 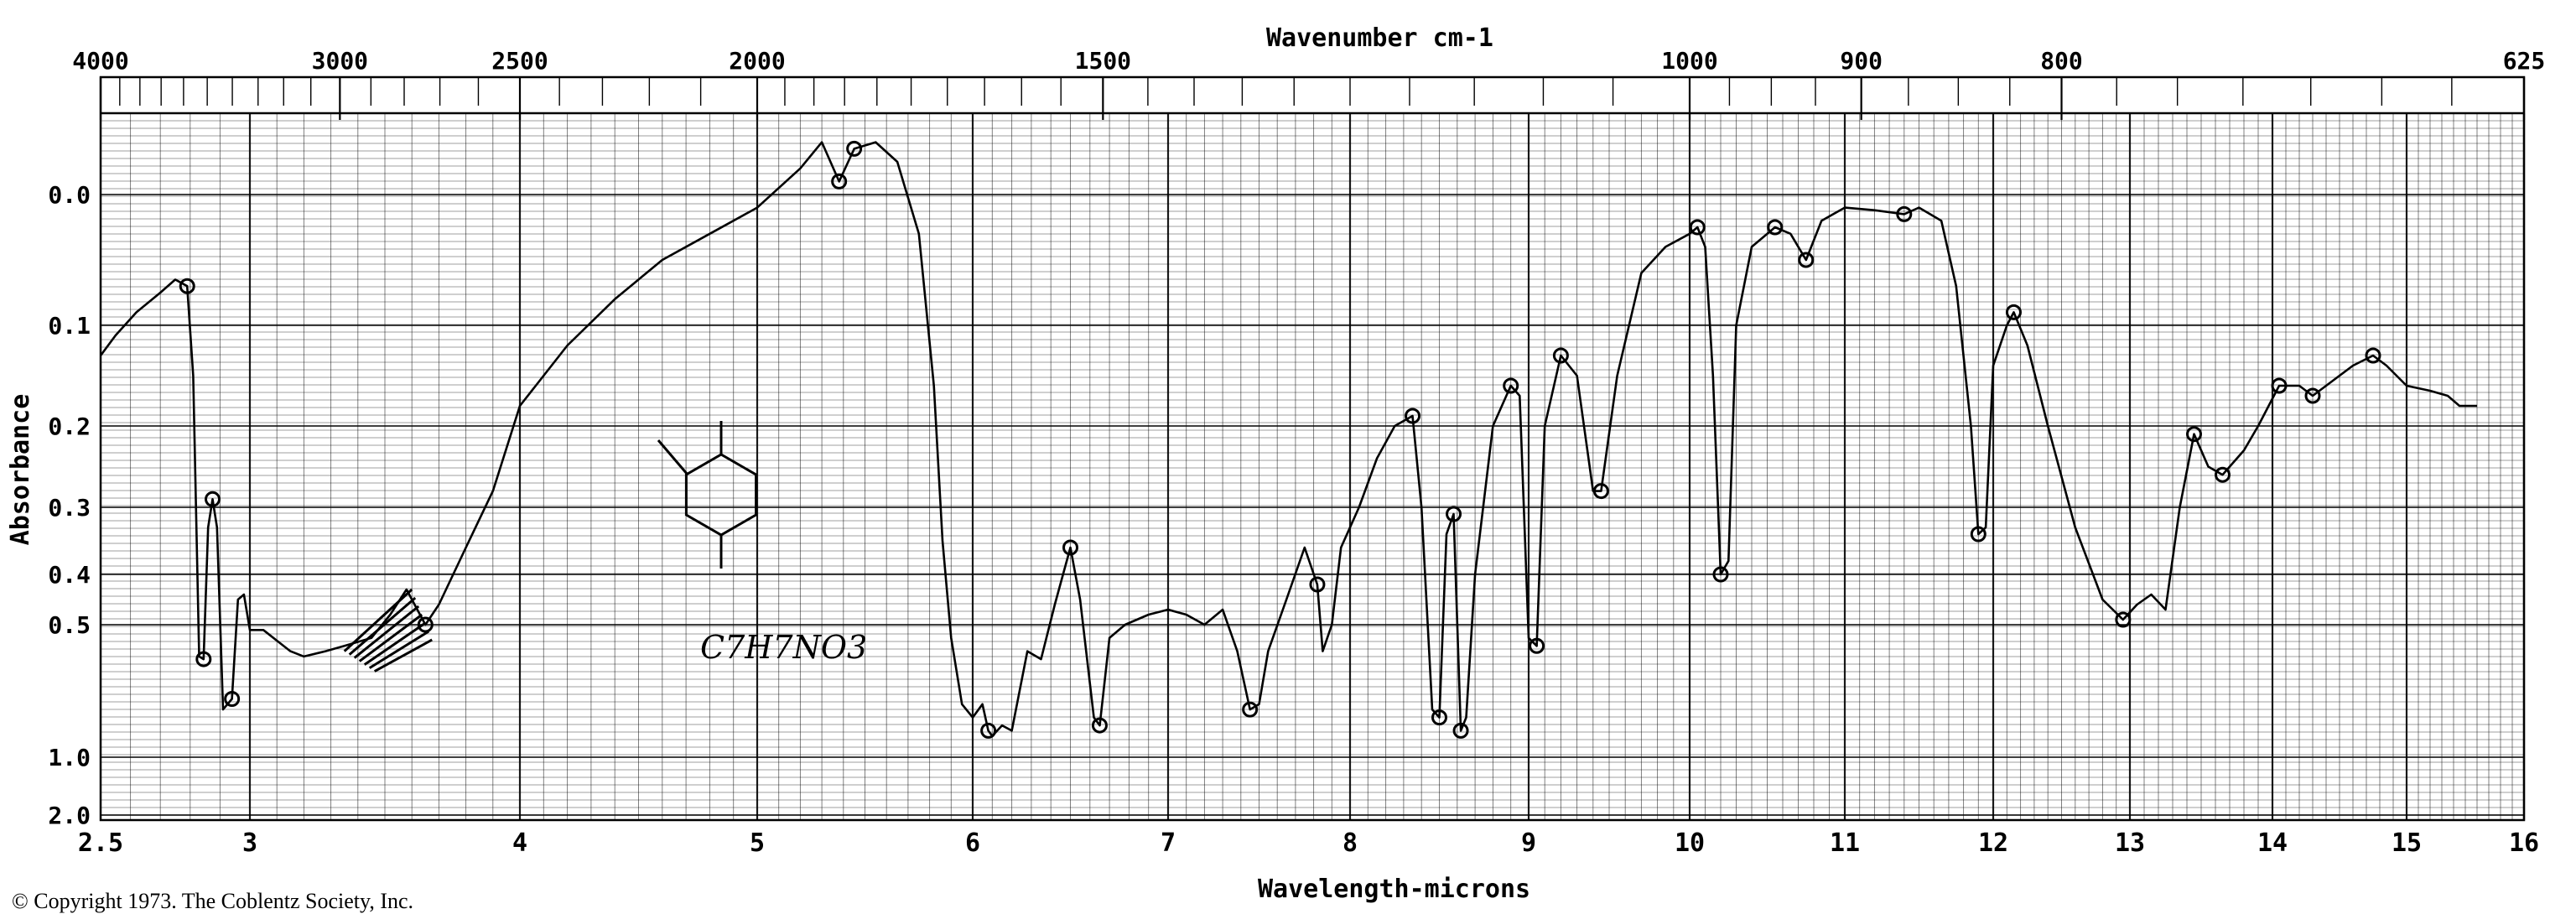 I want to click on x2-tick-label: 900, so click(x=1861, y=61).